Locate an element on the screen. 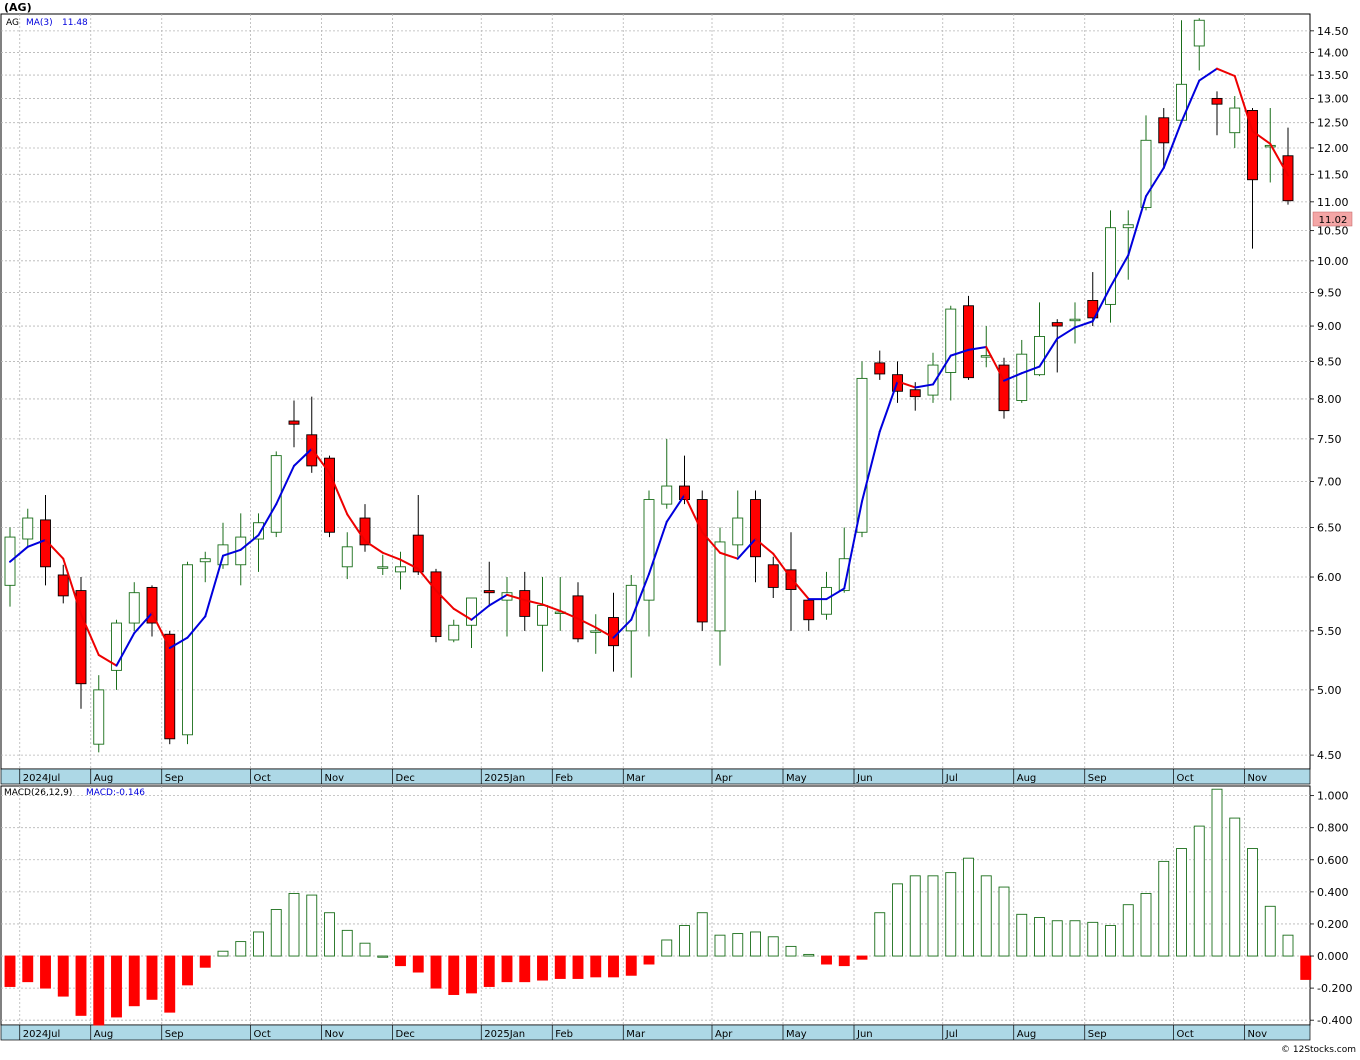  price-date-label: Dec is located at coordinates (405, 778).